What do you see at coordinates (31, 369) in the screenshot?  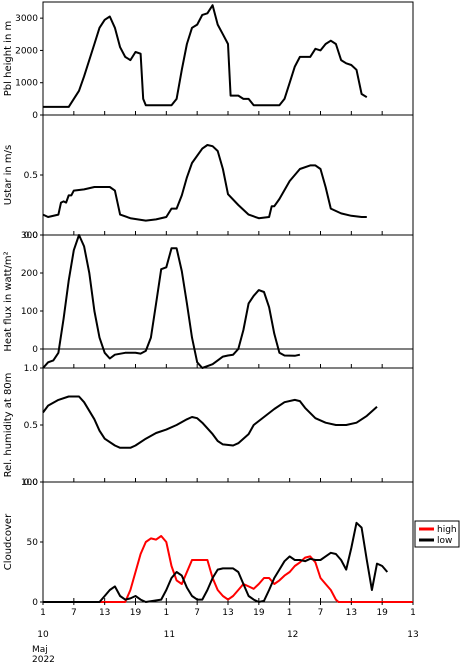 I see `rel-humidity-ytick-label: 1.0` at bounding box center [31, 369].